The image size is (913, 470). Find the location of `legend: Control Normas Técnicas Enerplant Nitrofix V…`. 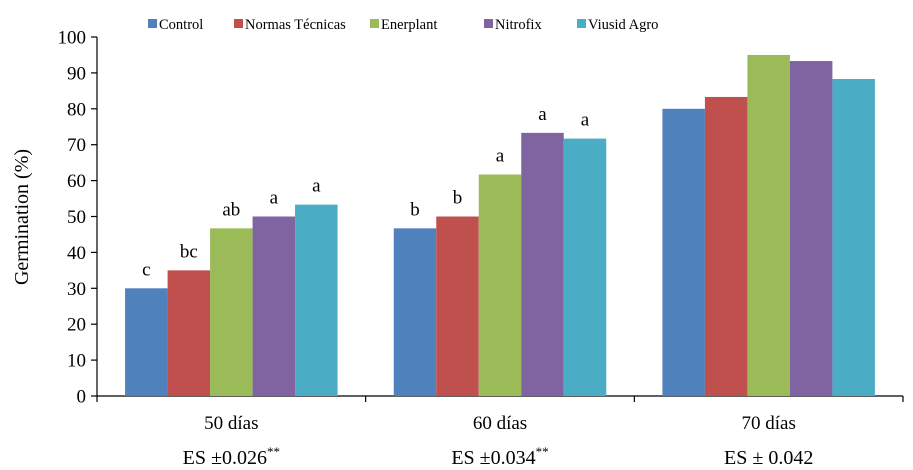

legend: Control Normas Técnicas Enerplant Nitrofix V… is located at coordinates (403, 25).